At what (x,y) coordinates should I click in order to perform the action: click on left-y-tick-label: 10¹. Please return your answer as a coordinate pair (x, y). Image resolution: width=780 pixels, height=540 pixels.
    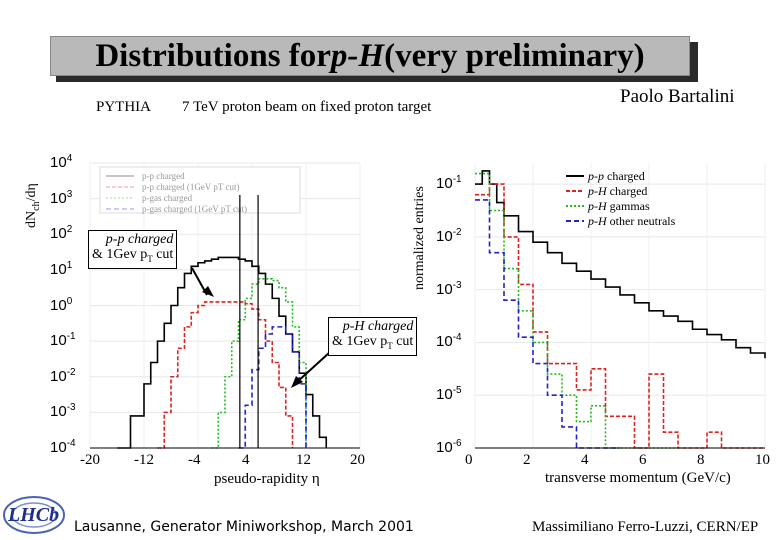
    Looking at the image, I should click on (61, 268).